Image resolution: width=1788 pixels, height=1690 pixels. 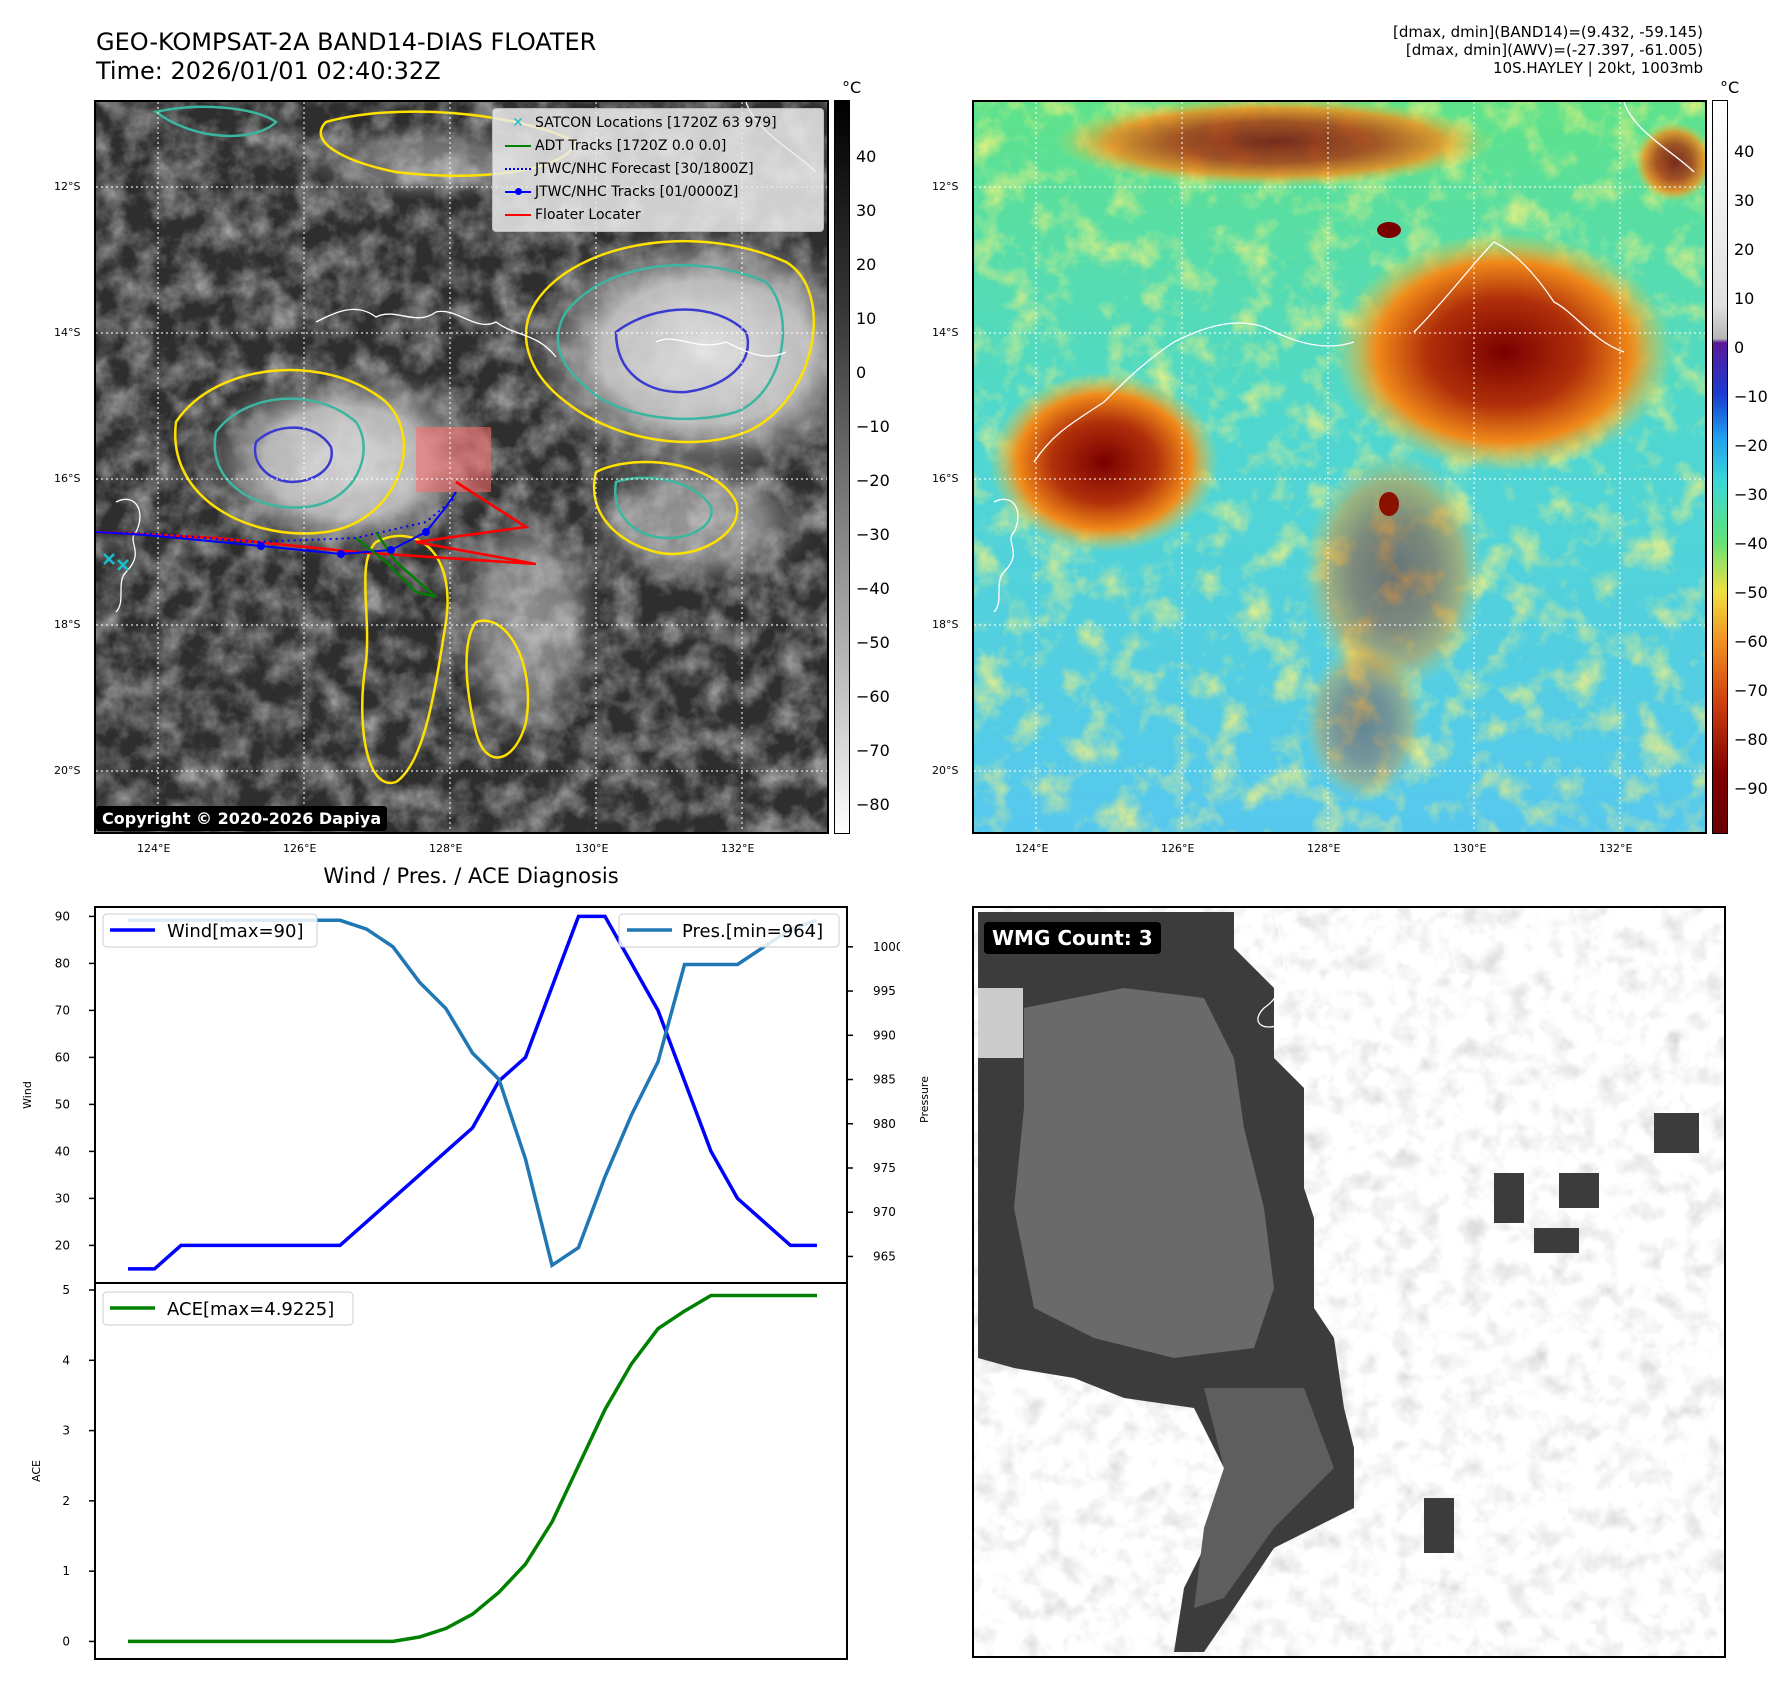 What do you see at coordinates (619, 192) in the screenshot?
I see `legend-tracks: JTWC/NHC Tracks [01/0000Z]` at bounding box center [619, 192].